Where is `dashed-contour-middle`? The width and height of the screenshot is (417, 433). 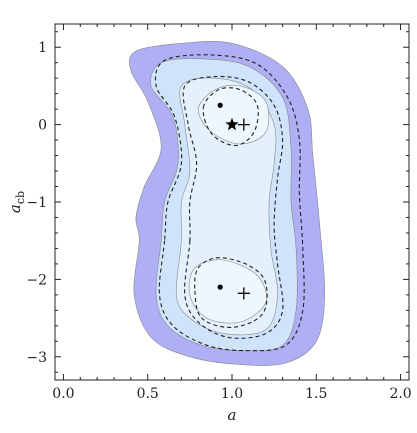 dashed-contour-middle is located at coordinates (233, 207).